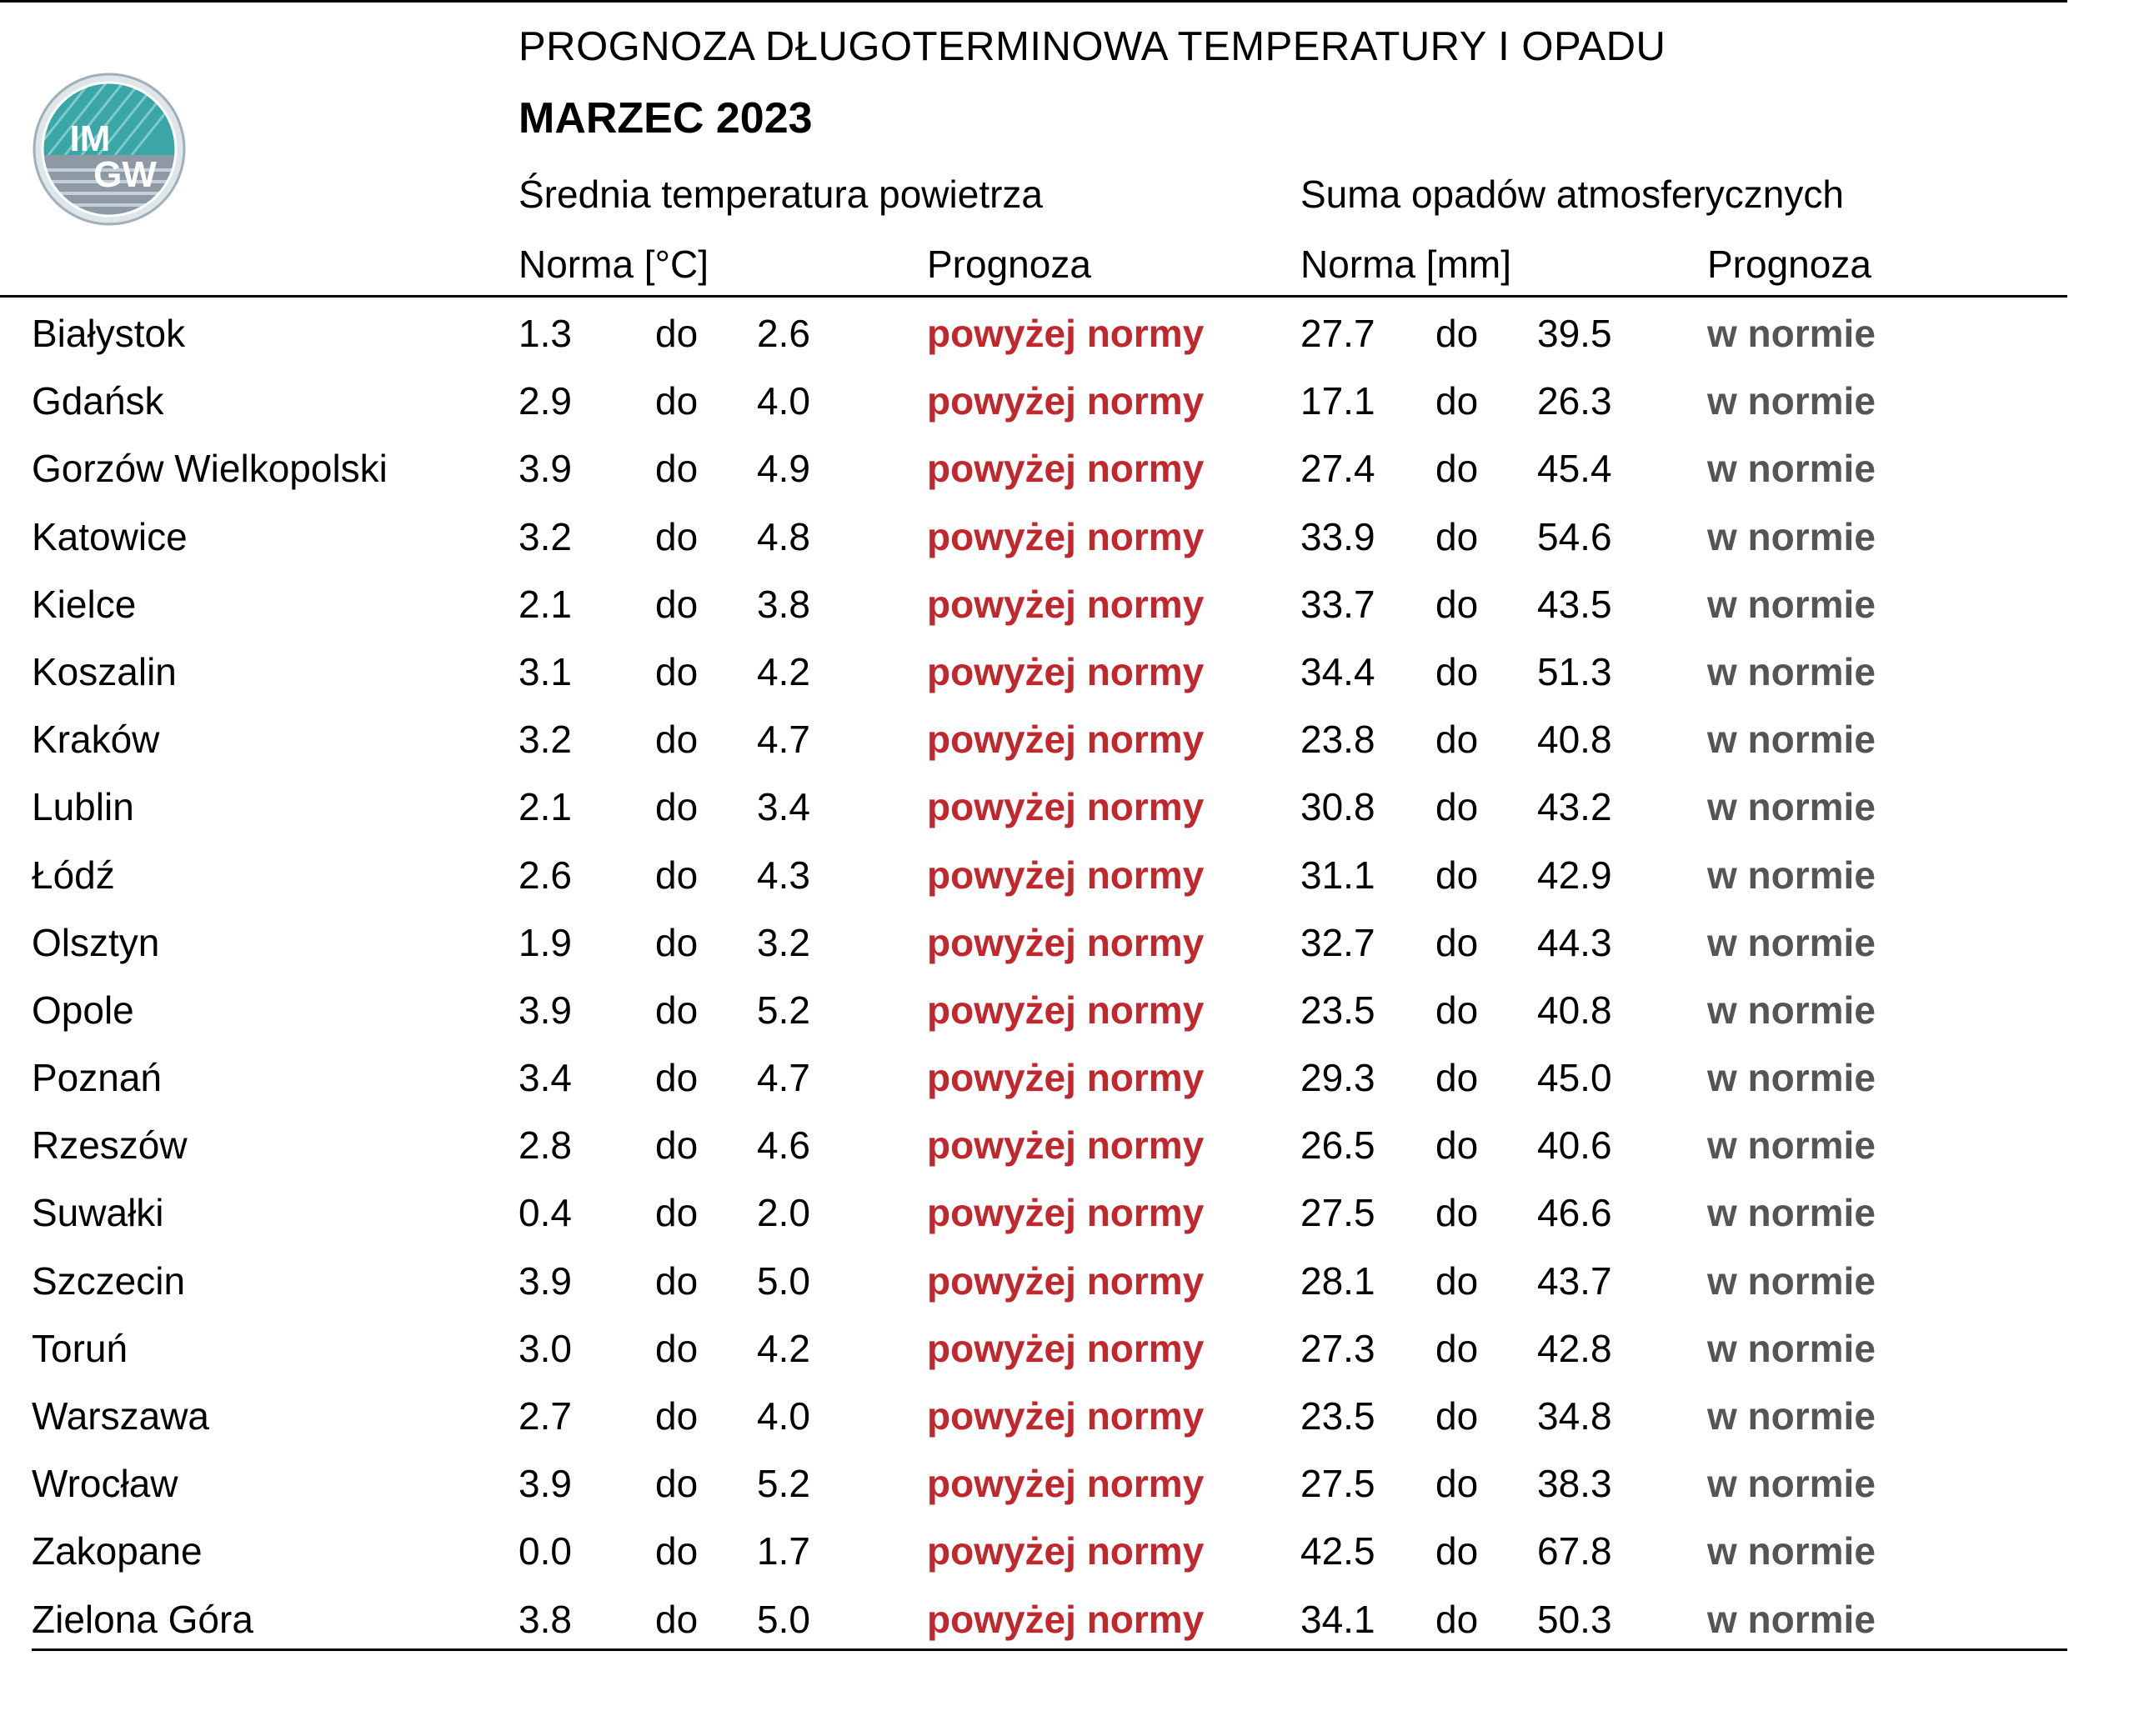  I want to click on city-name: Białystok, so click(109, 334).